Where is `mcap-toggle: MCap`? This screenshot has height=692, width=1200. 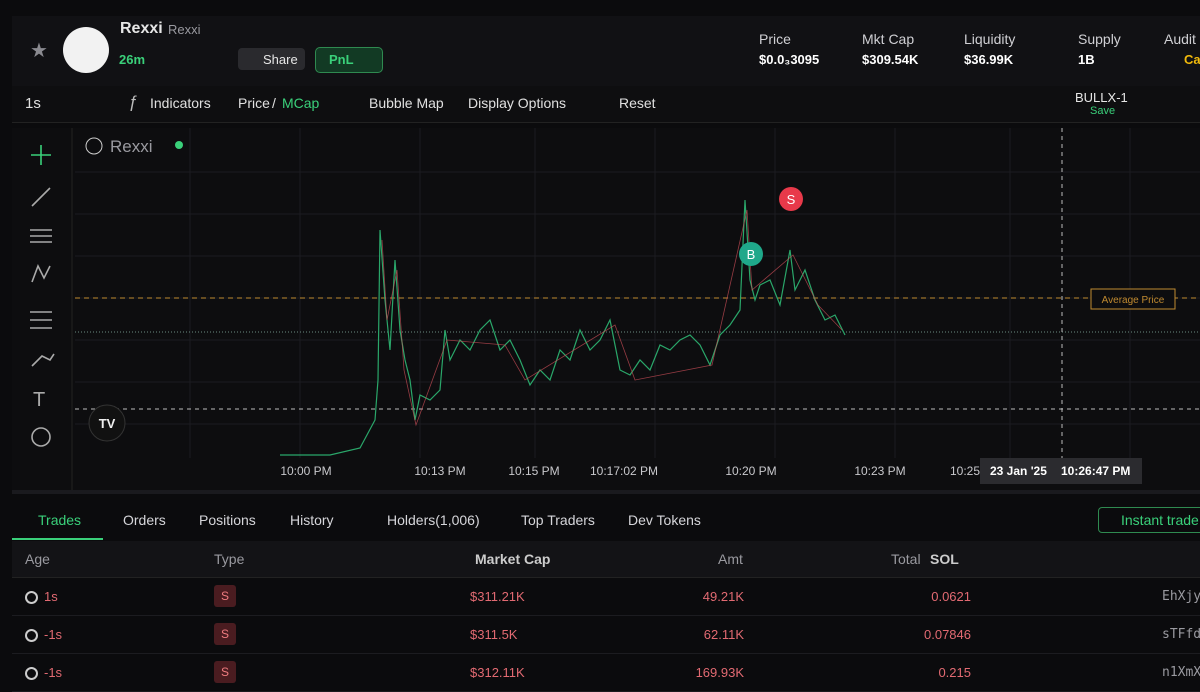 mcap-toggle: MCap is located at coordinates (301, 103).